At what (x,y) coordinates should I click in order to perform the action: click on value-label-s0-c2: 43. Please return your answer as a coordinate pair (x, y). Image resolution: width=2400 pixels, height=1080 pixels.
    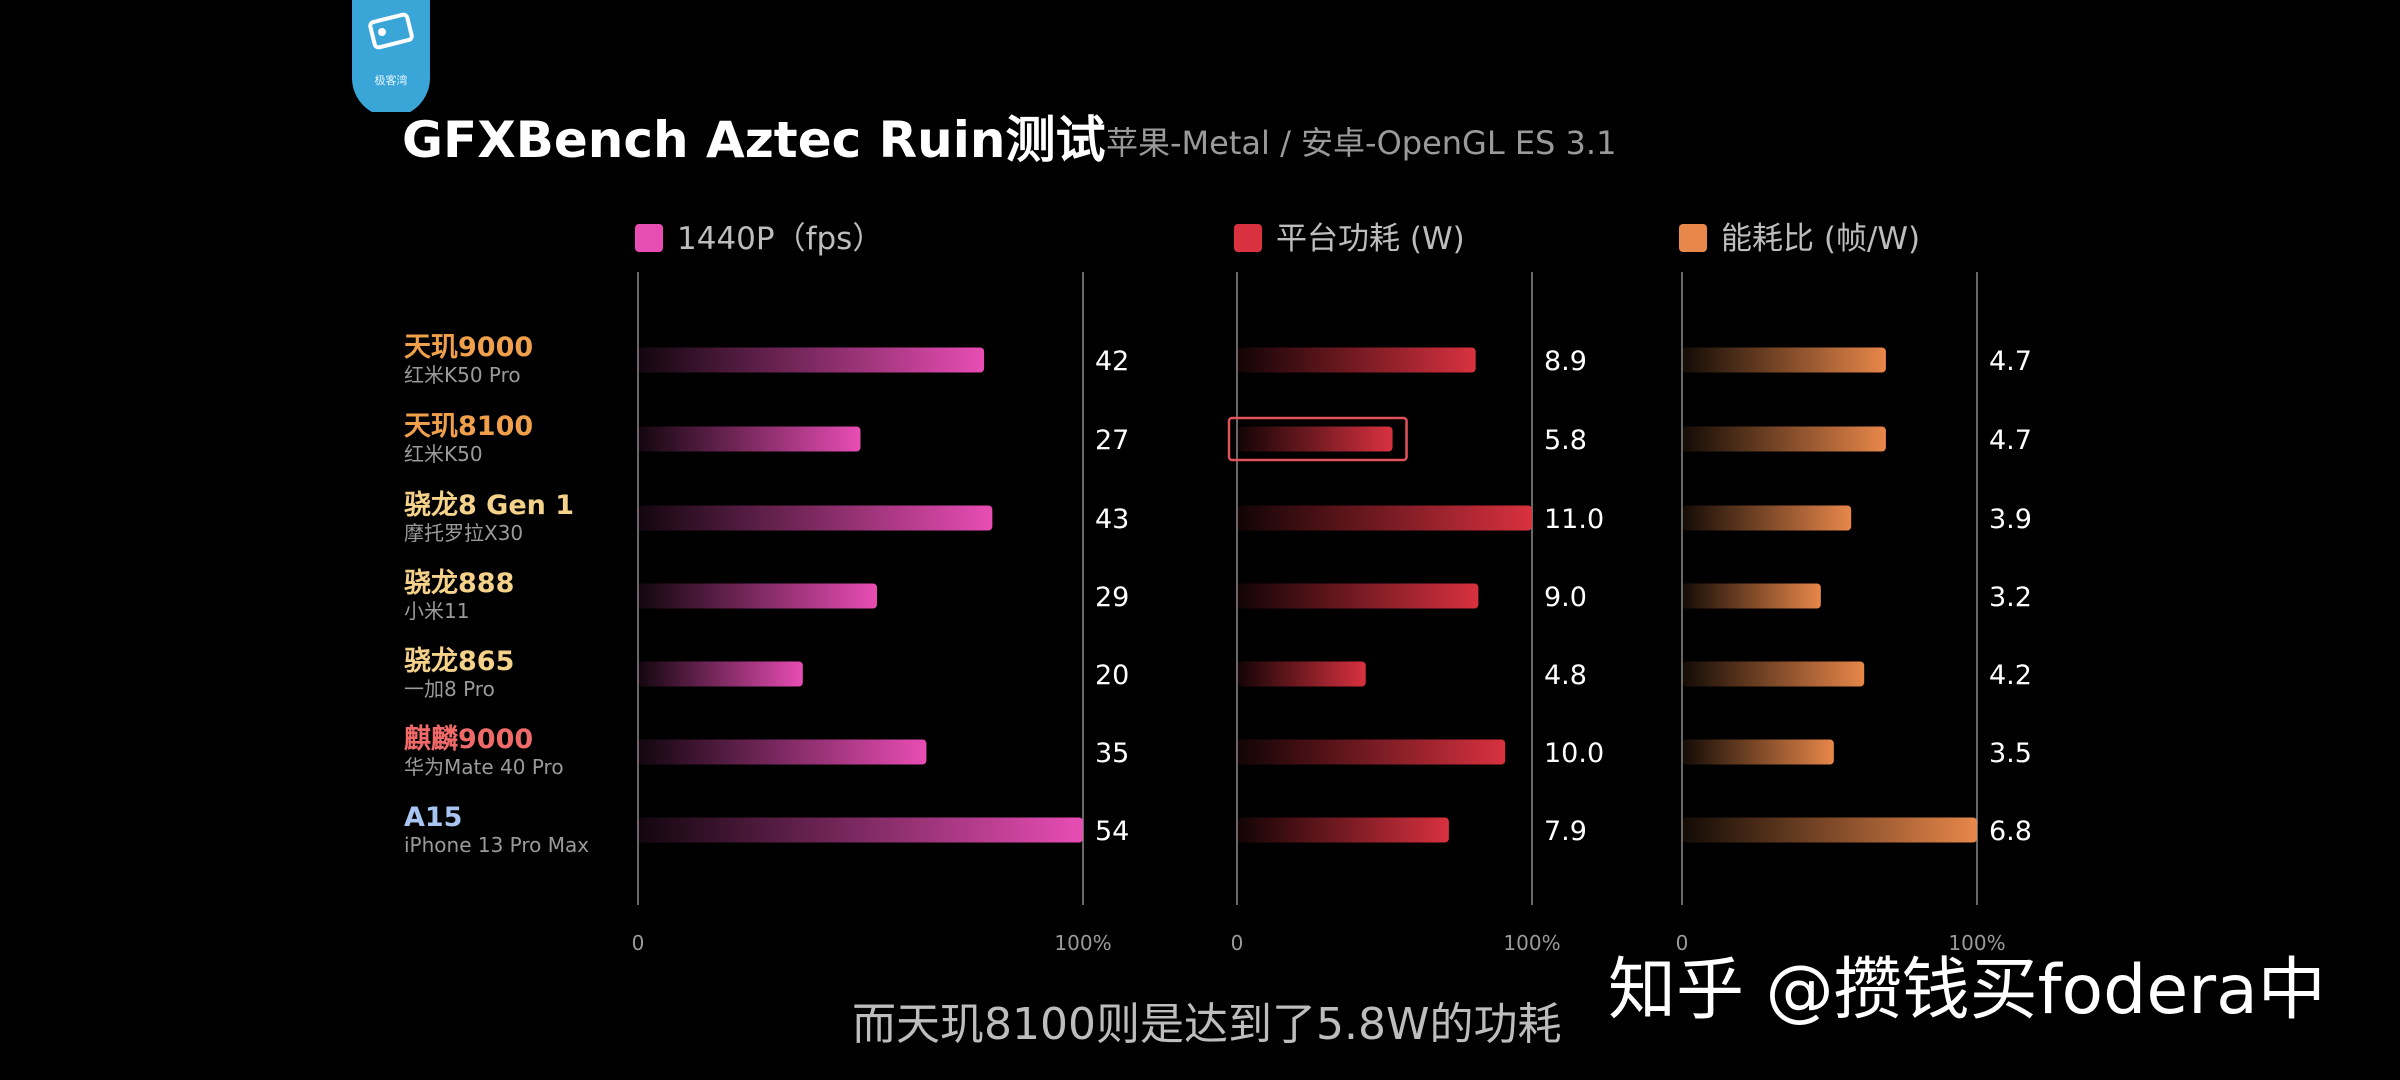
    Looking at the image, I should click on (1112, 519).